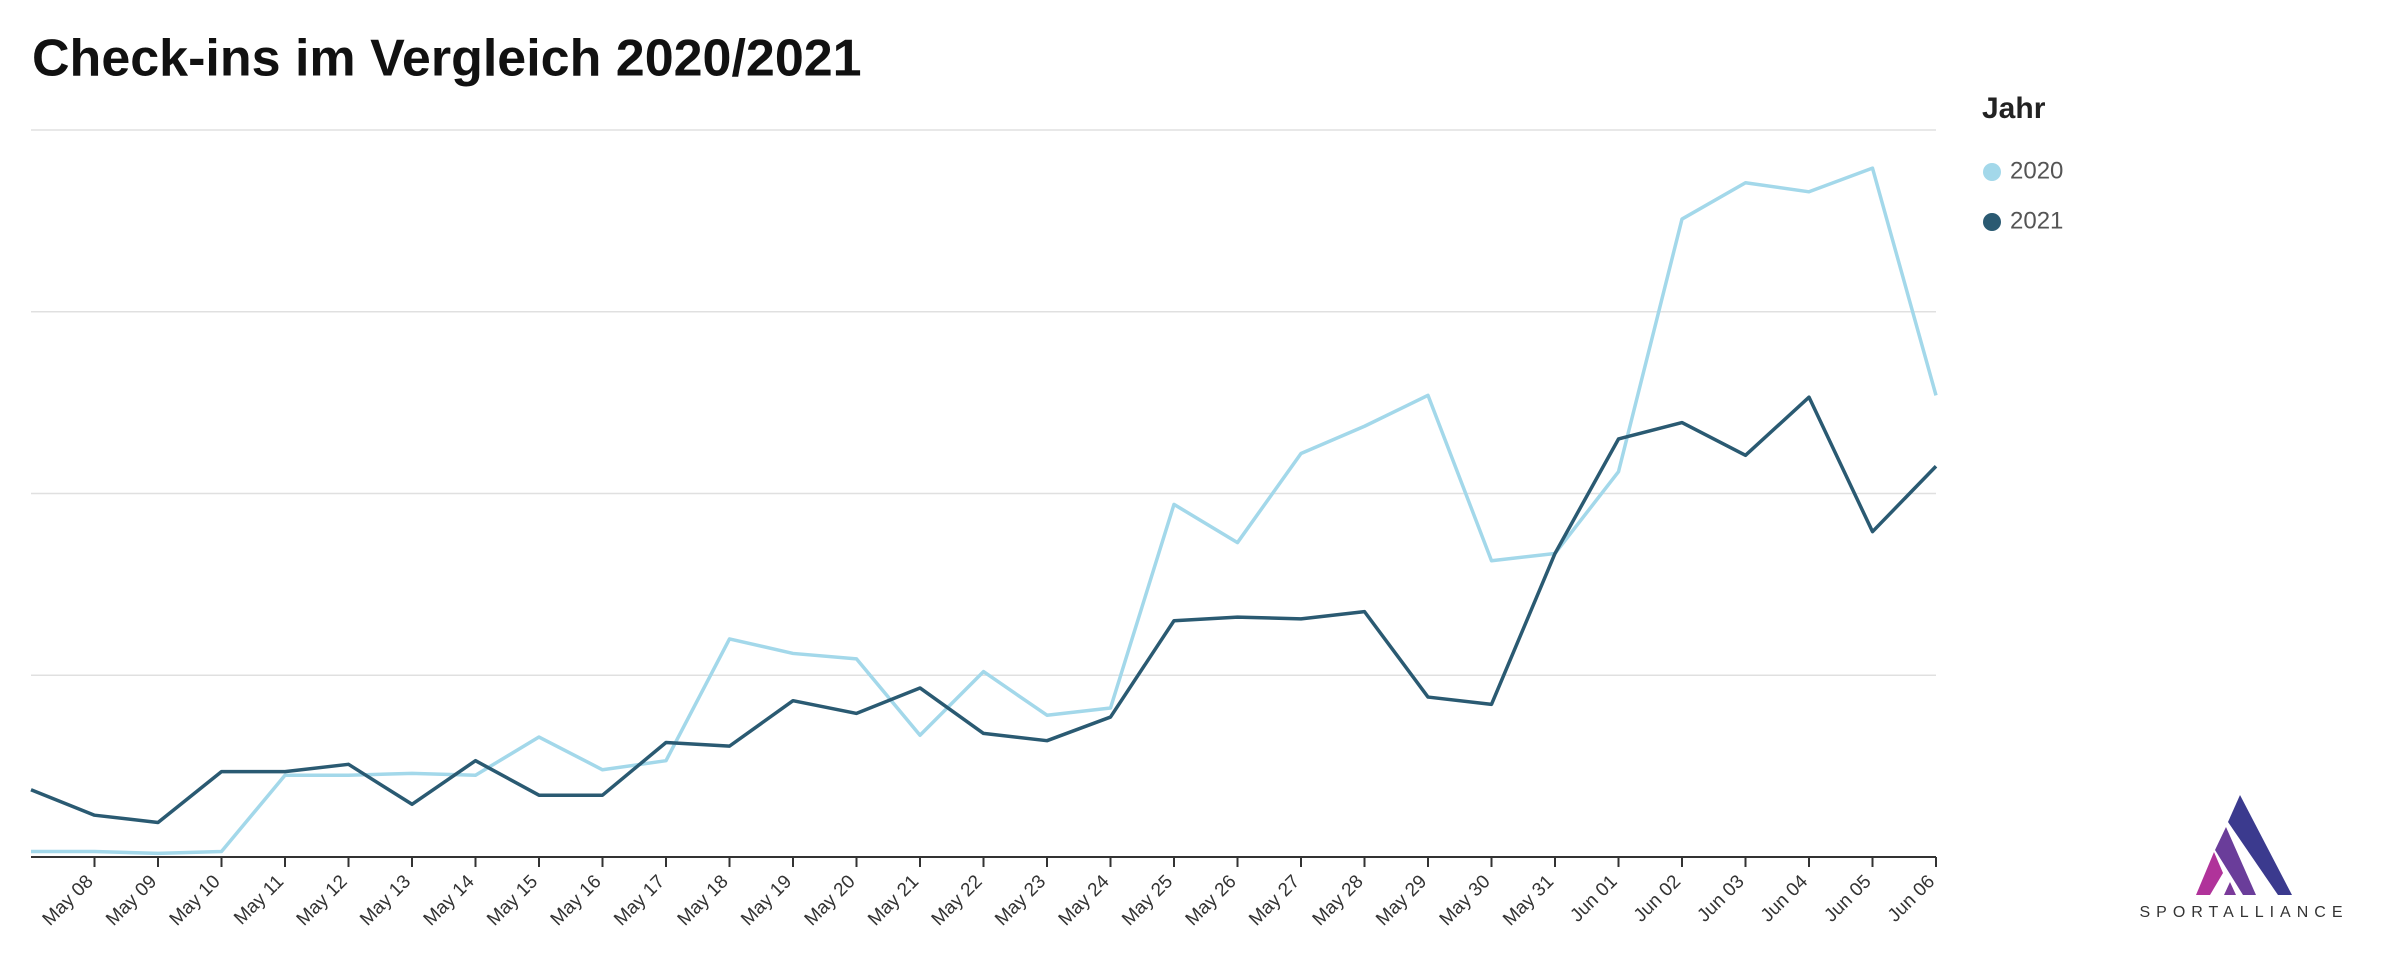  Describe the element at coordinates (2014, 108) in the screenshot. I see `legend-title: Jahr` at that location.